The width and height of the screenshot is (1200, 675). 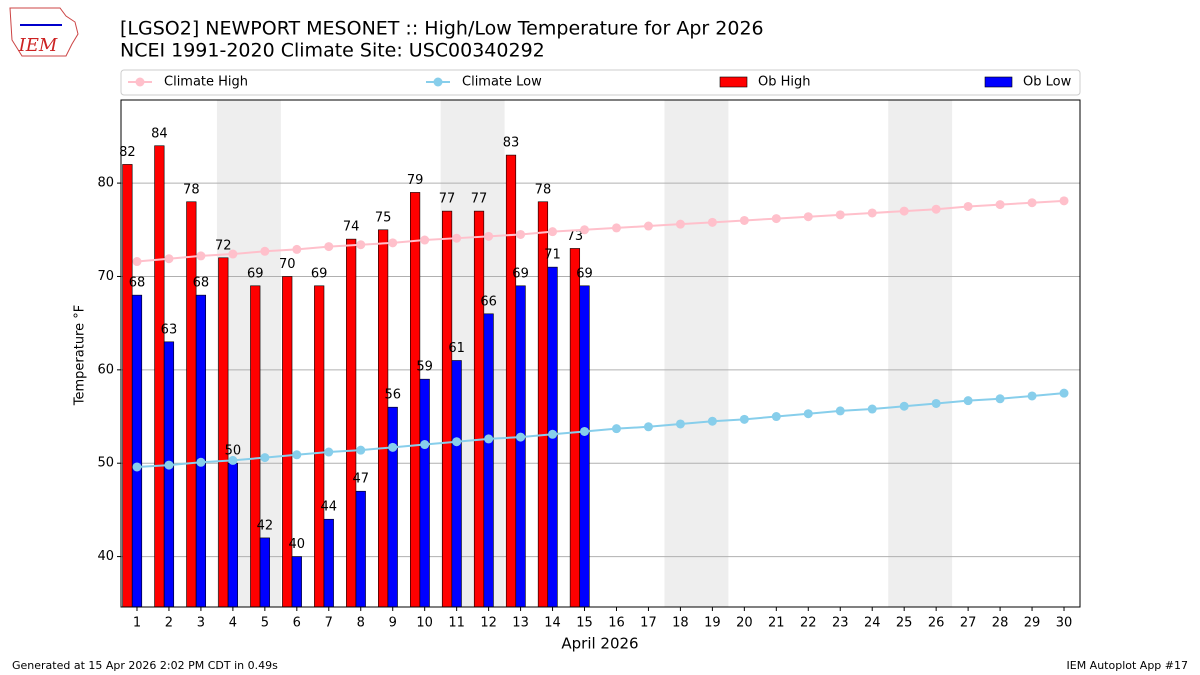 What do you see at coordinates (712, 623) in the screenshot?
I see `x-tick-label: 19` at bounding box center [712, 623].